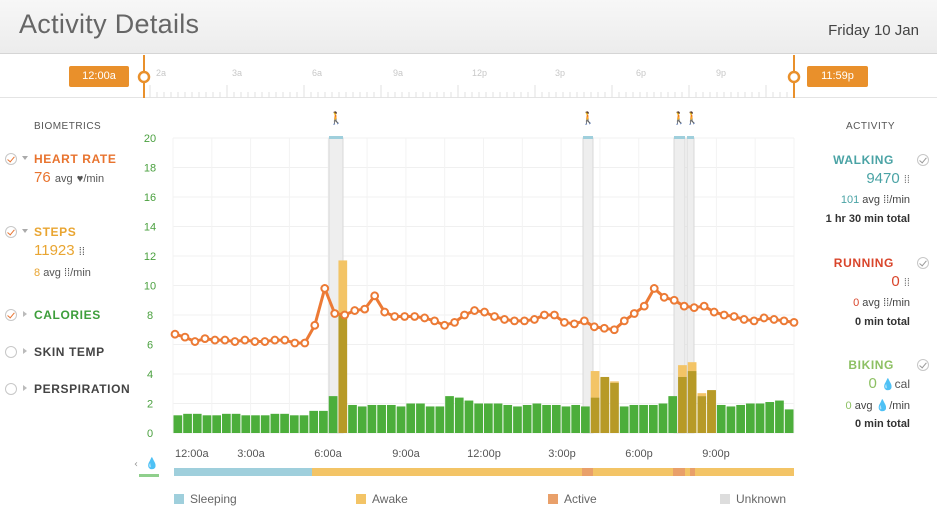 The image size is (937, 519). Describe the element at coordinates (11, 159) in the screenshot. I see `heart-rate-toggle` at that location.